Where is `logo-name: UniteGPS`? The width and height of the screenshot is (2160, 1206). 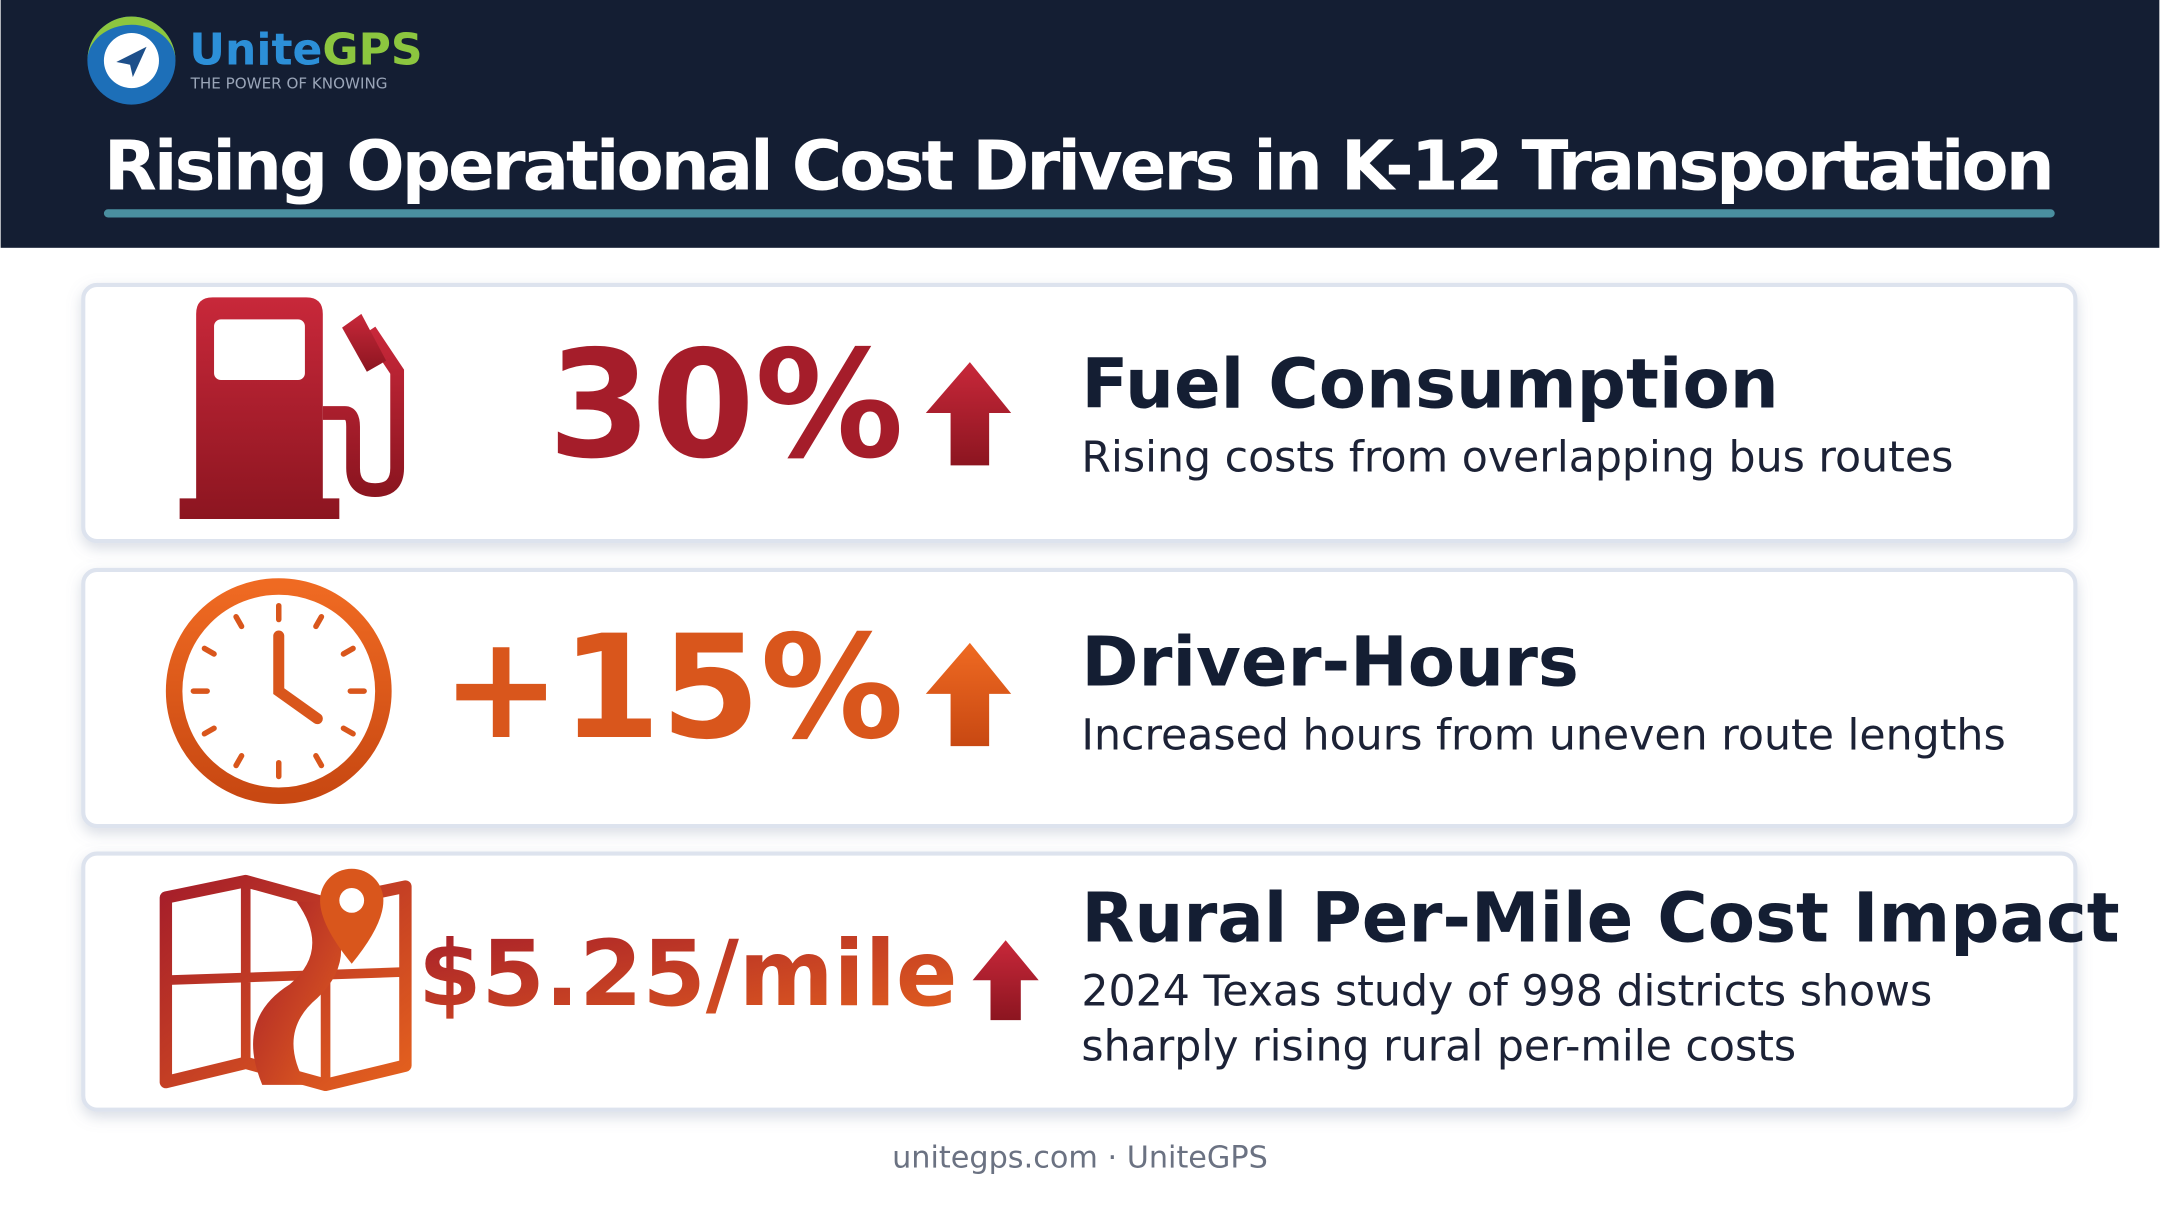
logo-name: UniteGPS is located at coordinates (305, 49).